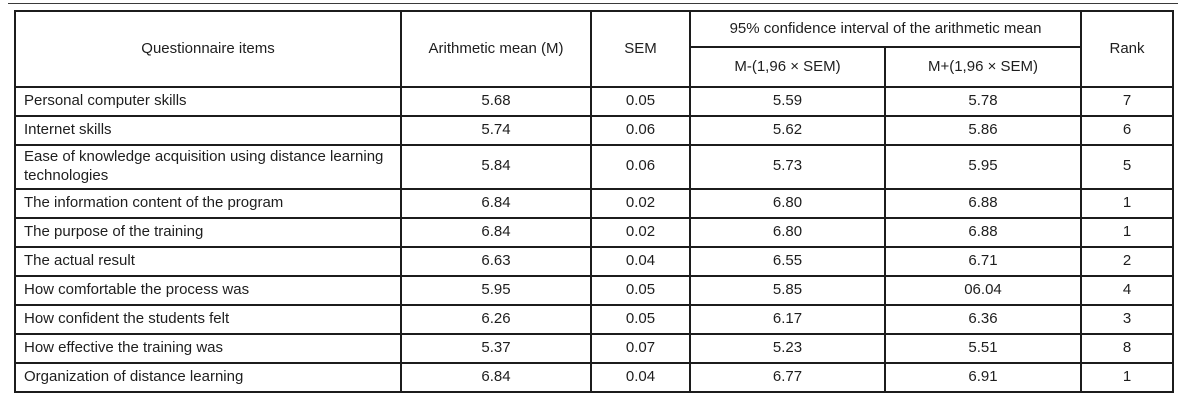  What do you see at coordinates (593, 3) in the screenshot?
I see `page-top-rule` at bounding box center [593, 3].